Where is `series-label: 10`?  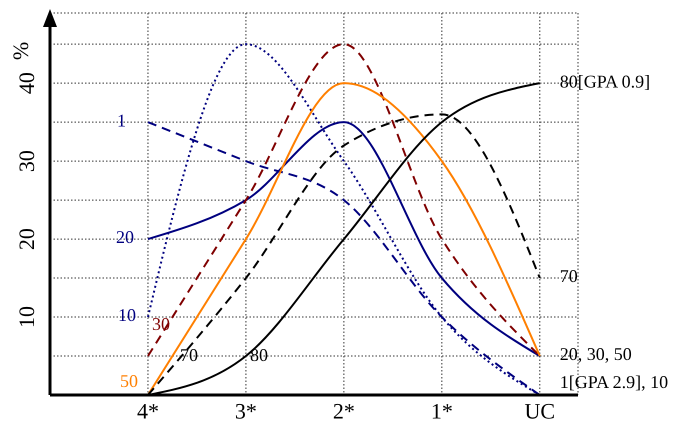 series-label: 10 is located at coordinates (127, 315).